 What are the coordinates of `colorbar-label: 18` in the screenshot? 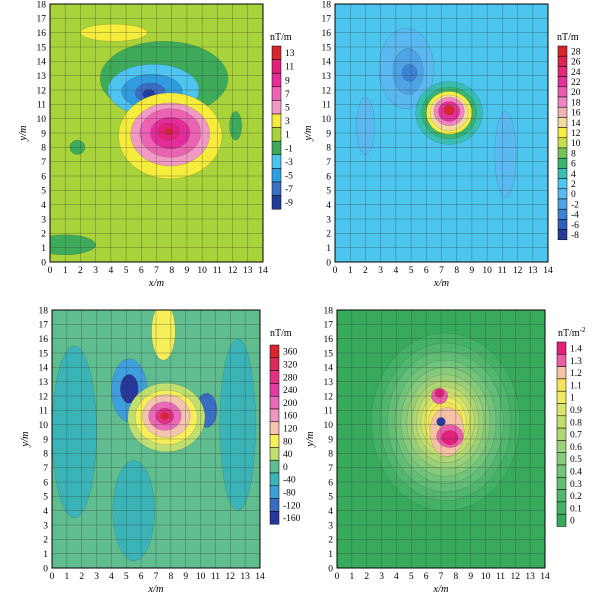 It's located at (576, 103).